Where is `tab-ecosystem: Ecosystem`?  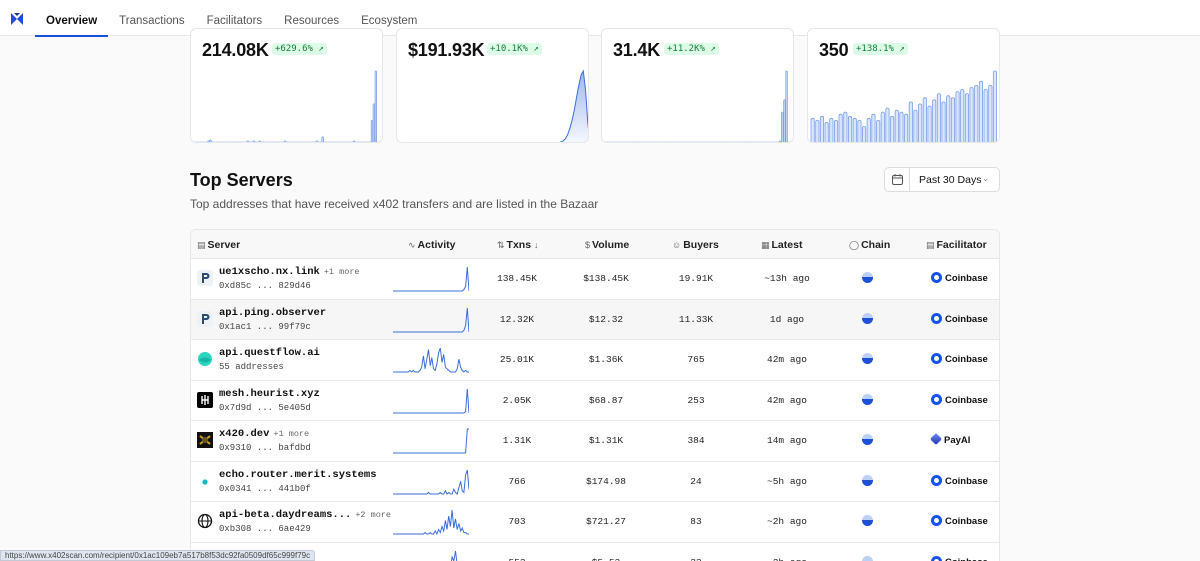
tab-ecosystem: Ecosystem is located at coordinates (389, 21).